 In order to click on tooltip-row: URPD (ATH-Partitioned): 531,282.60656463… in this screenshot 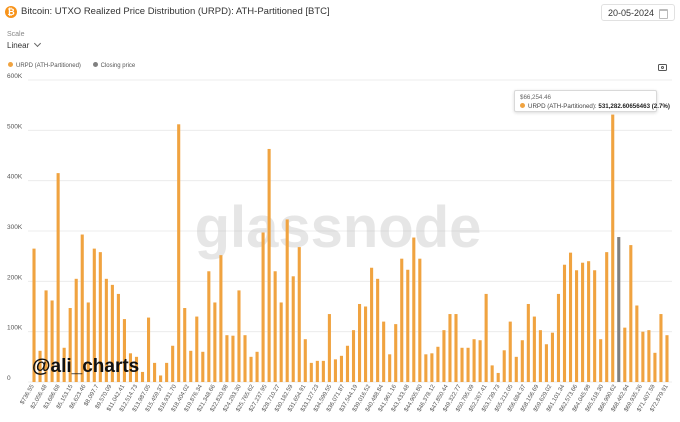, I will do `click(595, 106)`.